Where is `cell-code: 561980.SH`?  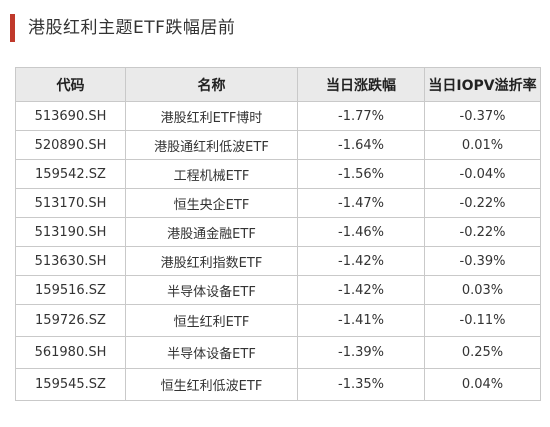 cell-code: 561980.SH is located at coordinates (70, 352).